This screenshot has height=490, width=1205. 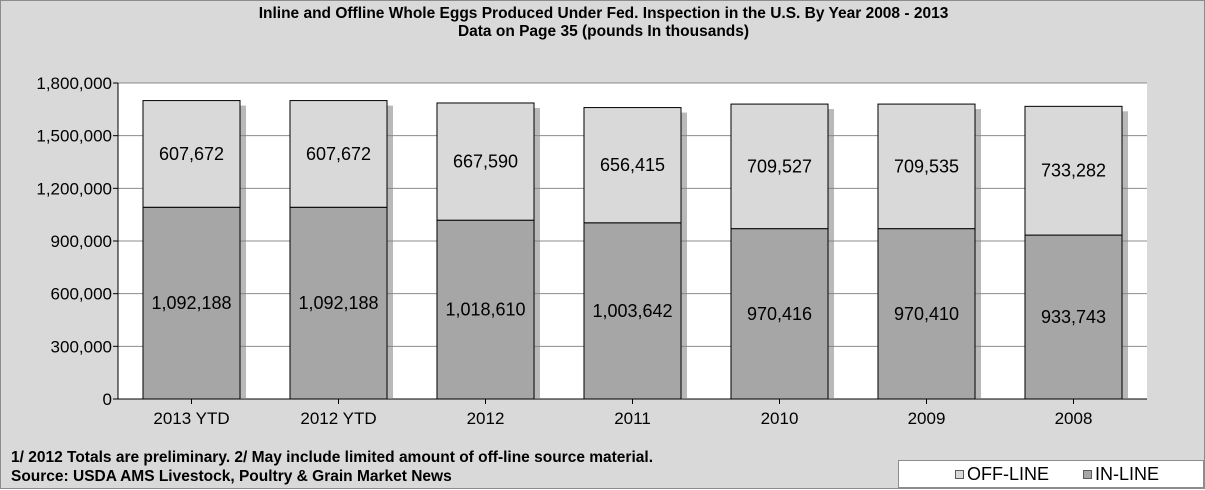 I want to click on legend-item-off-line: OFF-LINE, so click(x=1002, y=474).